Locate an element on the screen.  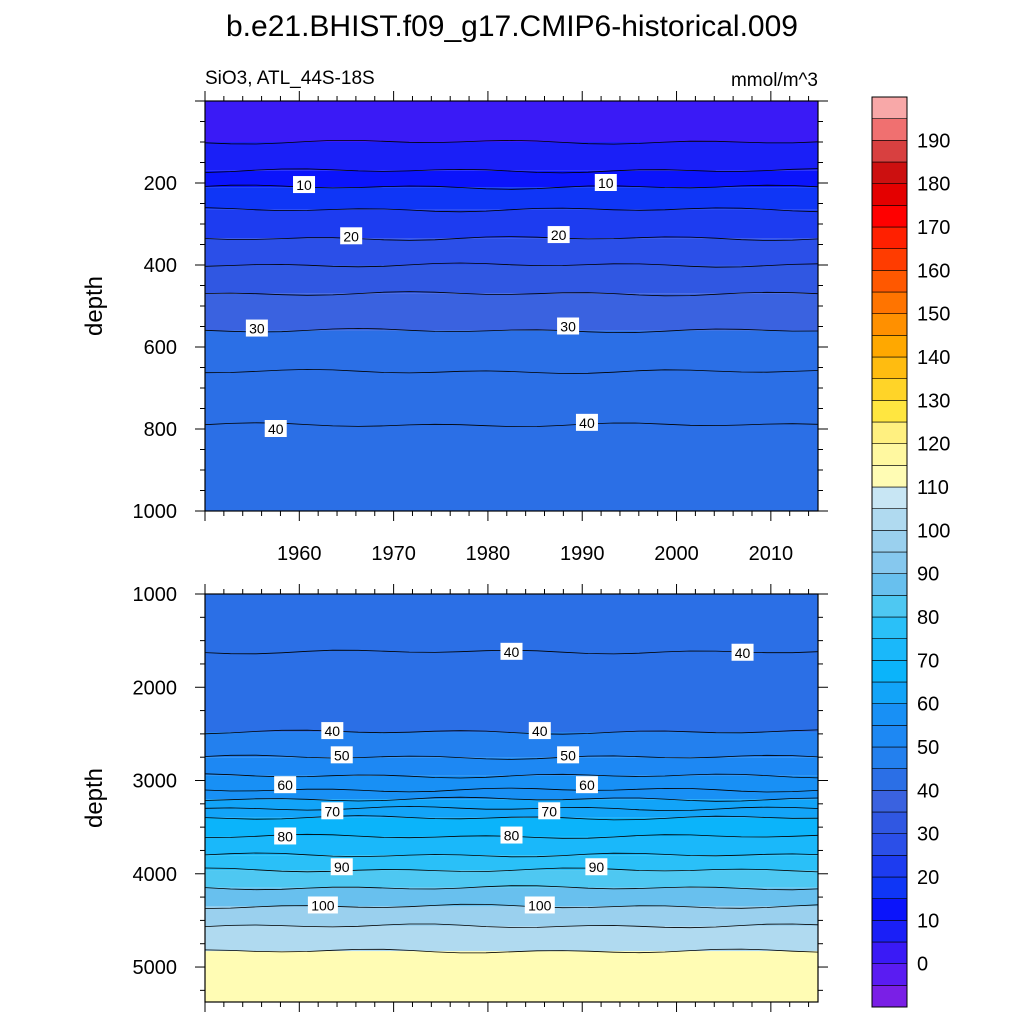
contour-label: 80 is located at coordinates (511, 835).